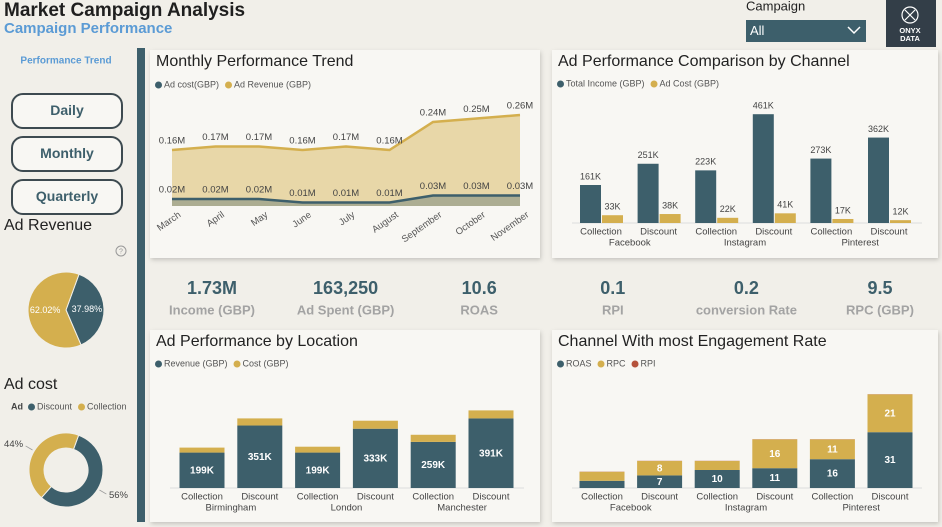 The height and width of the screenshot is (527, 942). I want to click on data-label: 21, so click(890, 413).